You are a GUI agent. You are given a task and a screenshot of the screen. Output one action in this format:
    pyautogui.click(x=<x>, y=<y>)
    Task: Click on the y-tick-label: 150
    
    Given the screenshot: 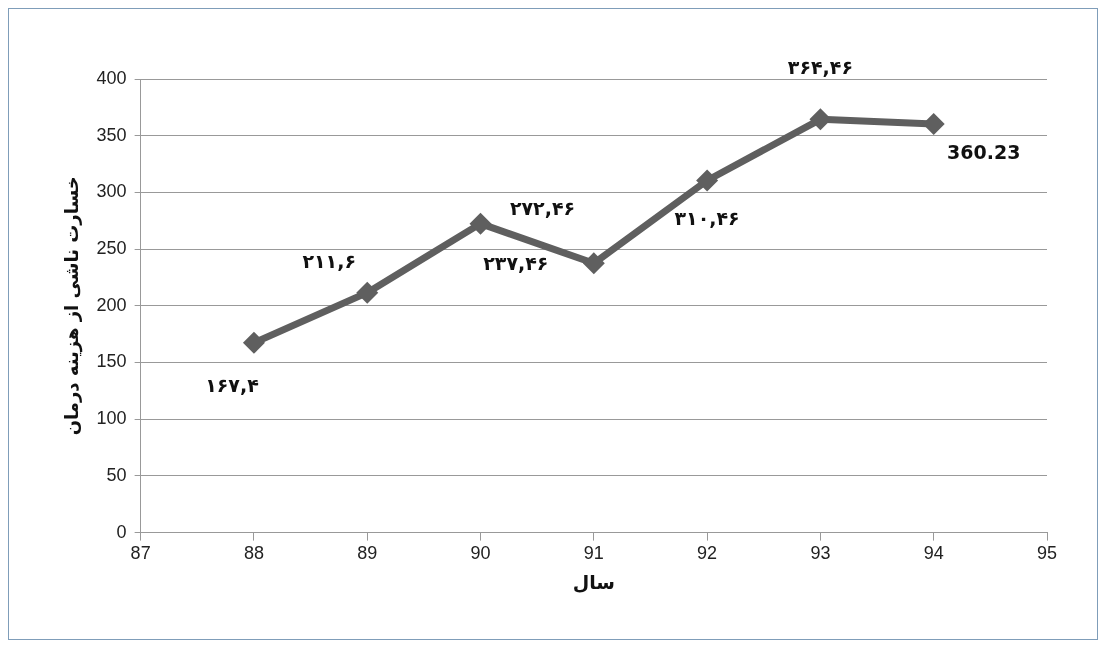 What is the action you would take?
    pyautogui.click(x=111, y=361)
    